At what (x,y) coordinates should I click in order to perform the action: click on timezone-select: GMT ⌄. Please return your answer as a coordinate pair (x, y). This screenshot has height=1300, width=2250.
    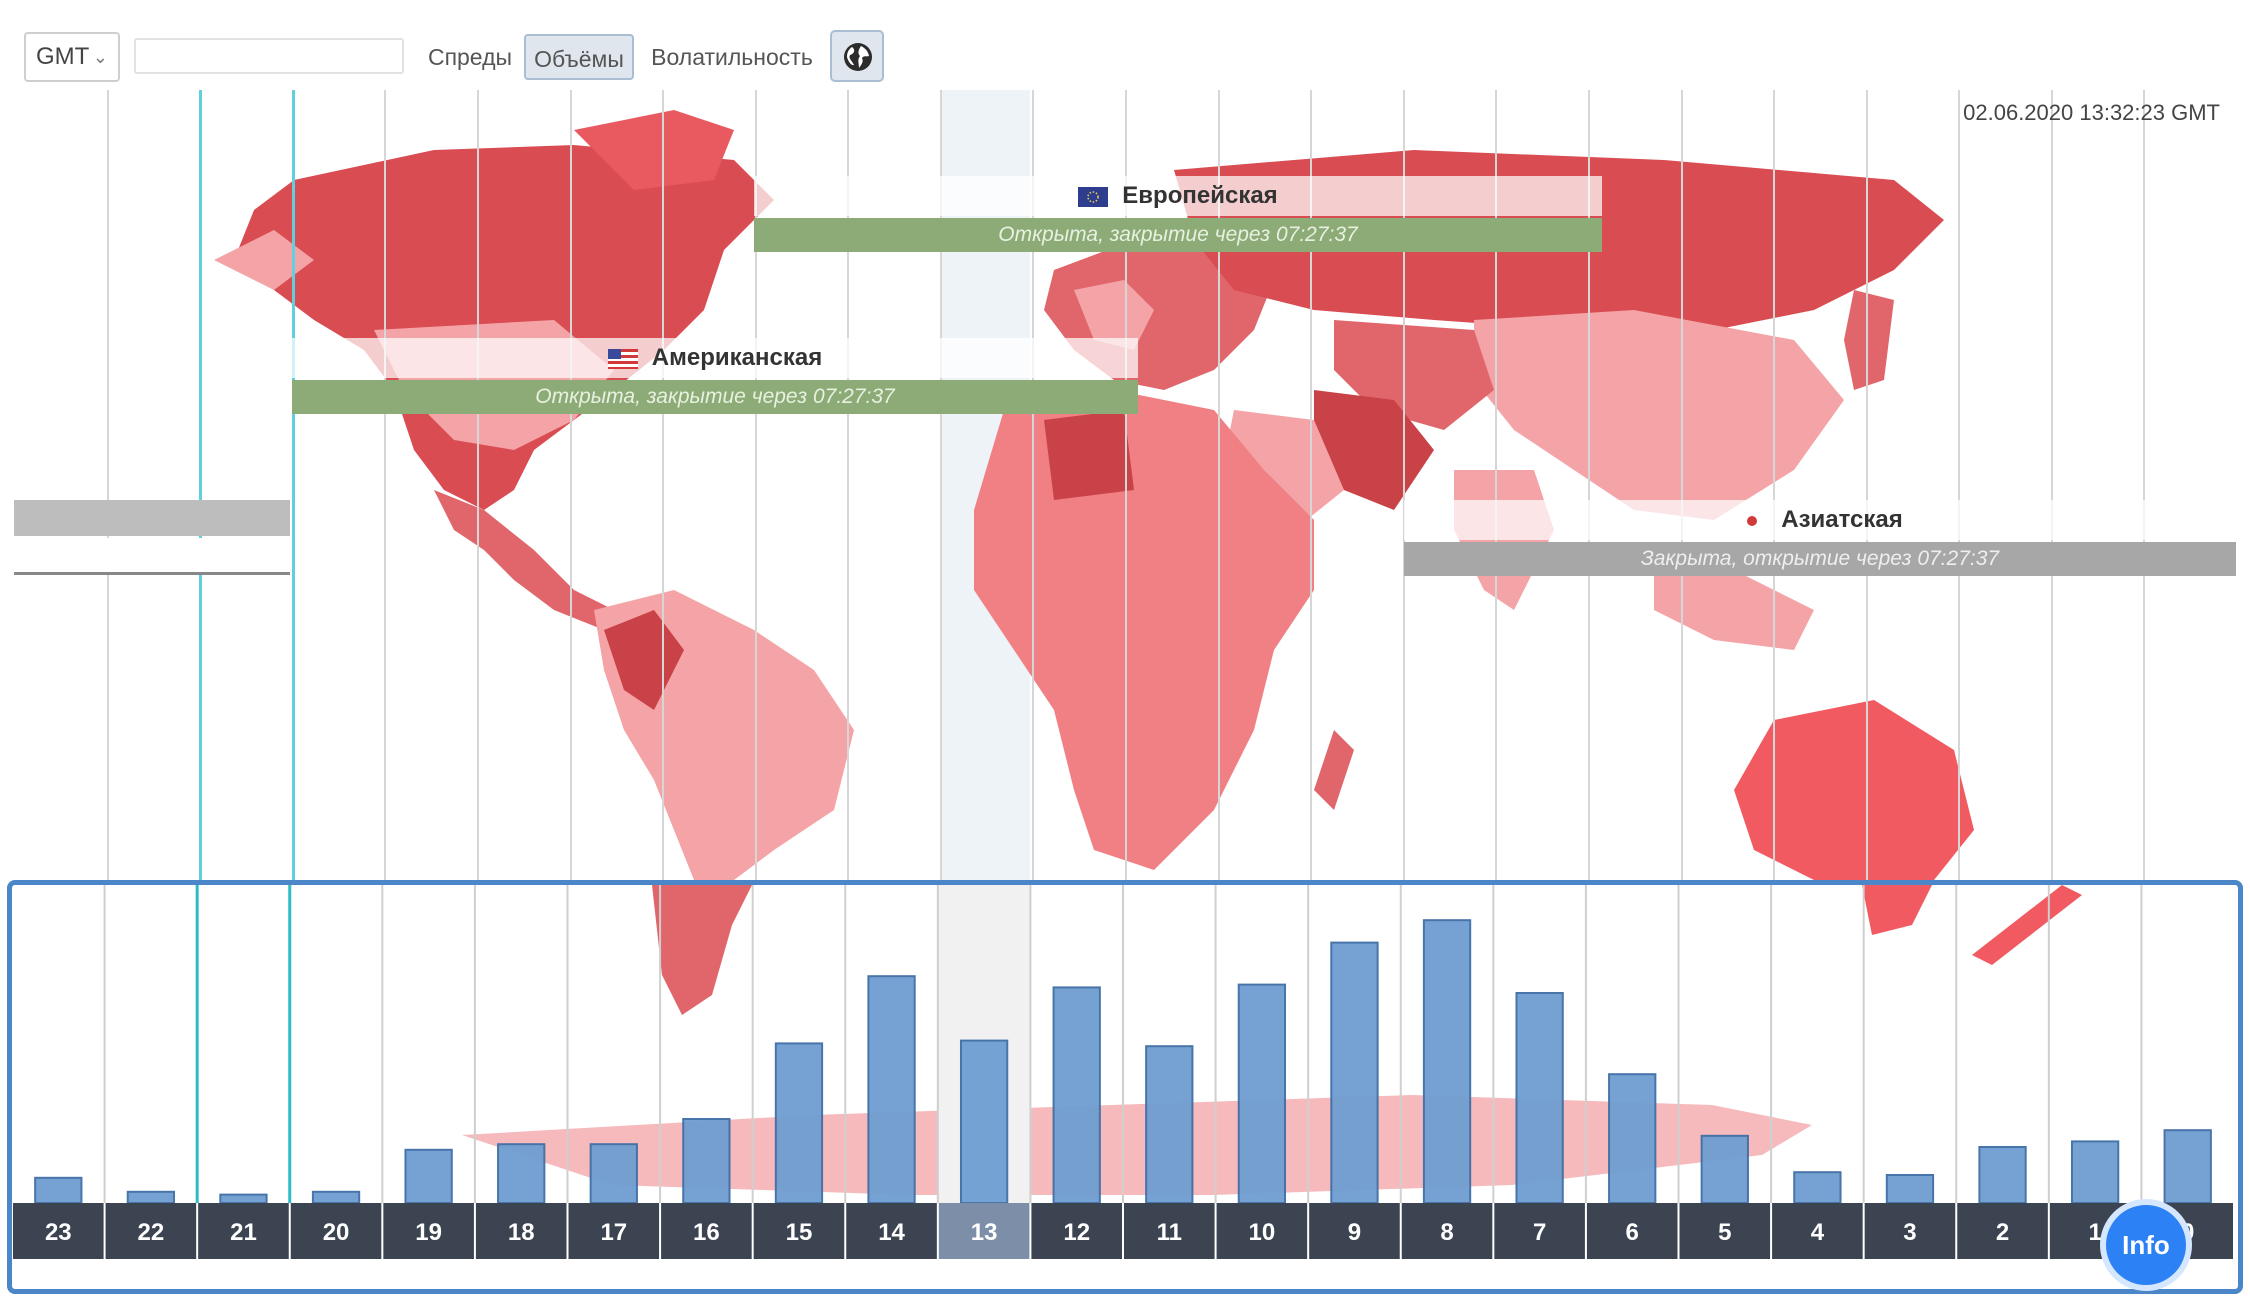
    Looking at the image, I should click on (72, 57).